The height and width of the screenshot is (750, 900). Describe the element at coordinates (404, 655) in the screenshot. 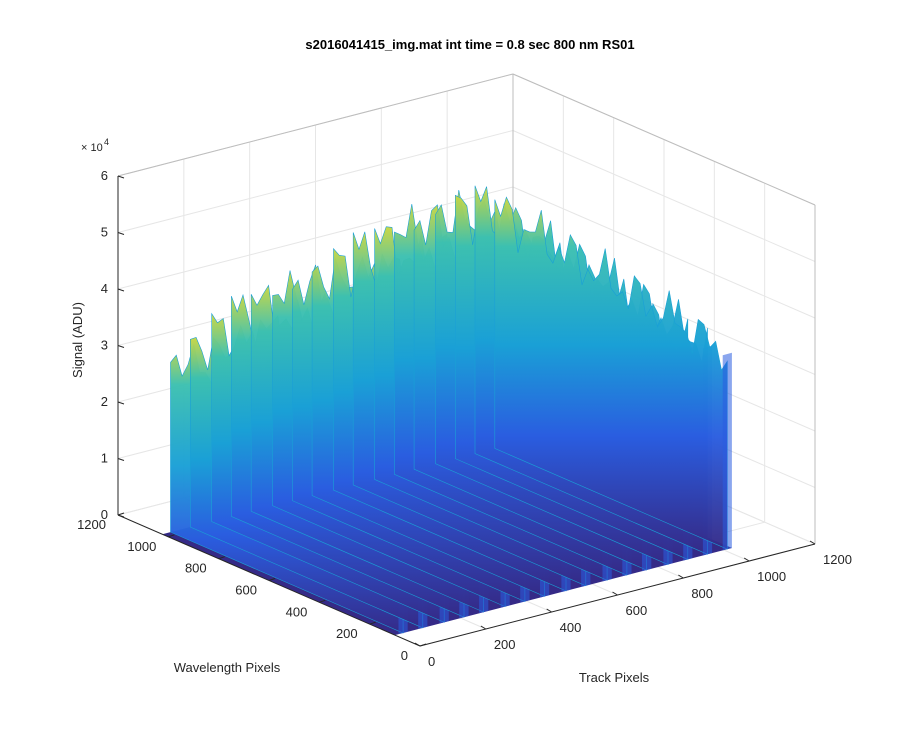

I see `y-tick-label: 0` at that location.